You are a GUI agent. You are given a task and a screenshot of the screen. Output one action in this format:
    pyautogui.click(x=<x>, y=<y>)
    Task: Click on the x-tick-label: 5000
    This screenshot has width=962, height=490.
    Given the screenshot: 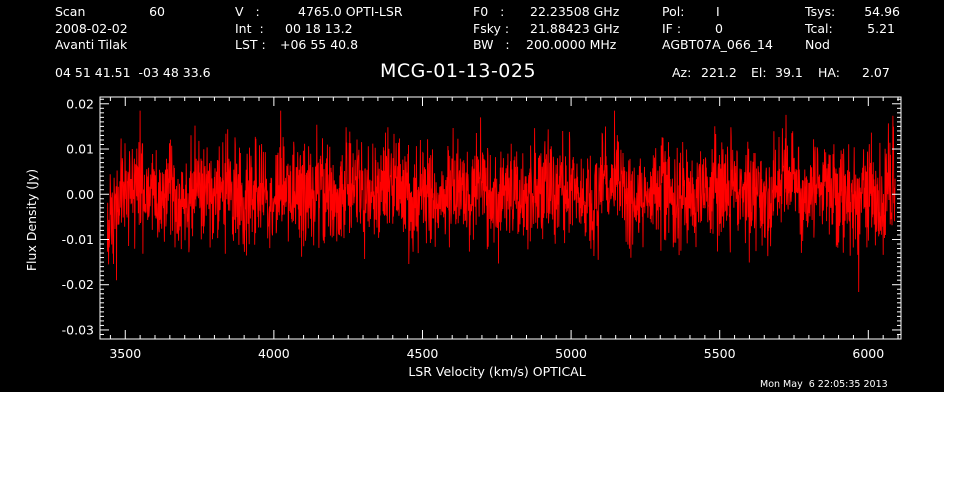 What is the action you would take?
    pyautogui.click(x=571, y=353)
    